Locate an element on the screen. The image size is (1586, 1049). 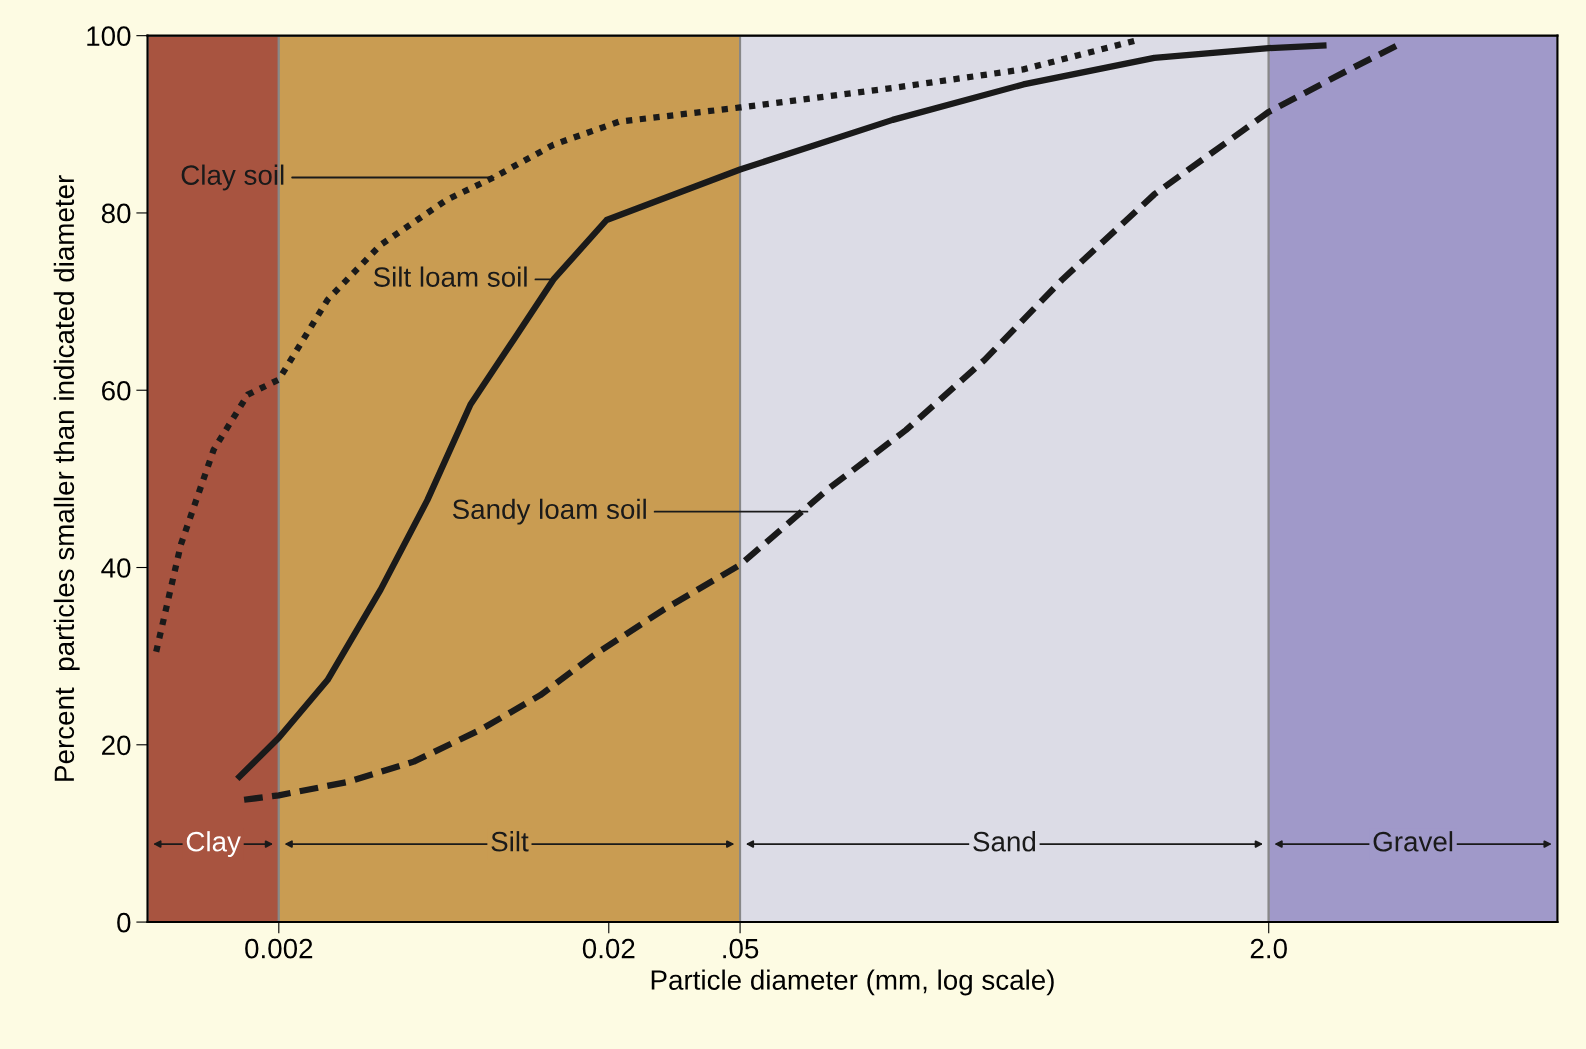
x-tick-label: 2.0 is located at coordinates (1268, 948).